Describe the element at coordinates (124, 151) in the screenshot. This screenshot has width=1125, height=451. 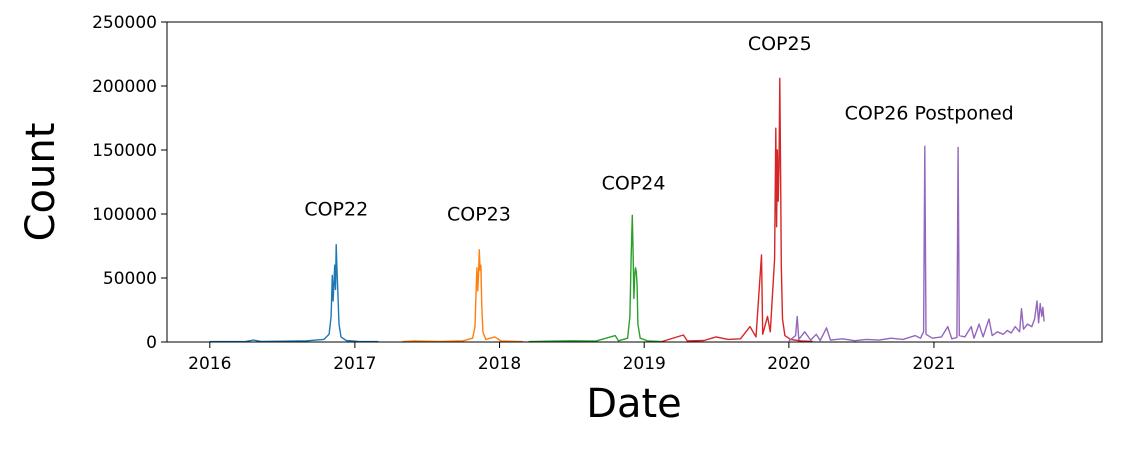
I see `y-tick-label: 150000` at that location.